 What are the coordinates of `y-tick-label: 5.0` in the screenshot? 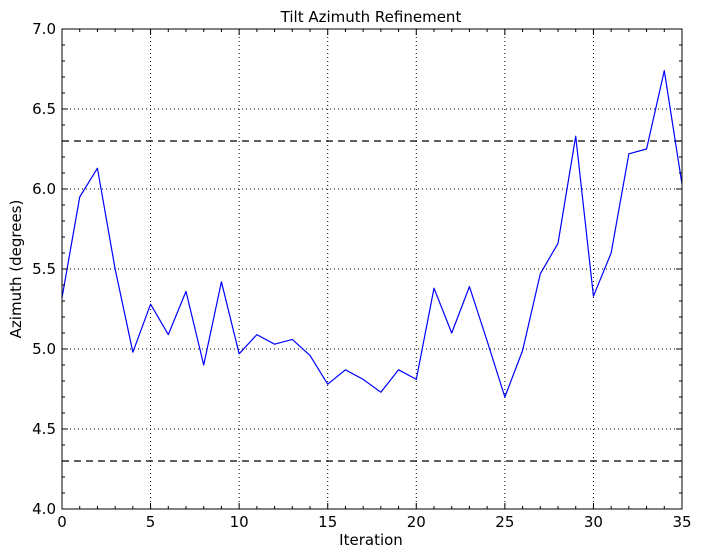 It's located at (44, 349).